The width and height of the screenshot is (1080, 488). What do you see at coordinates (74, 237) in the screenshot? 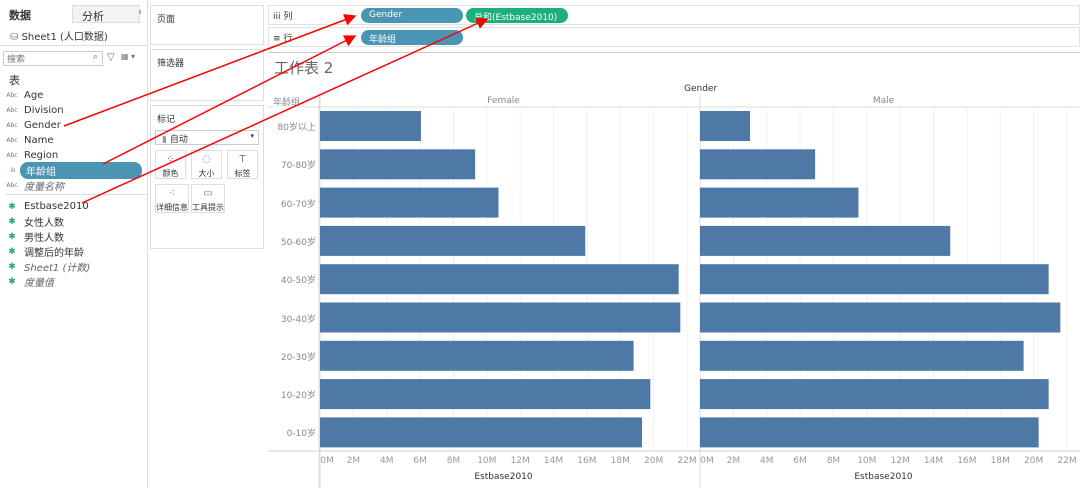
I see `measure-2: ✱ 男性人数` at bounding box center [74, 237].